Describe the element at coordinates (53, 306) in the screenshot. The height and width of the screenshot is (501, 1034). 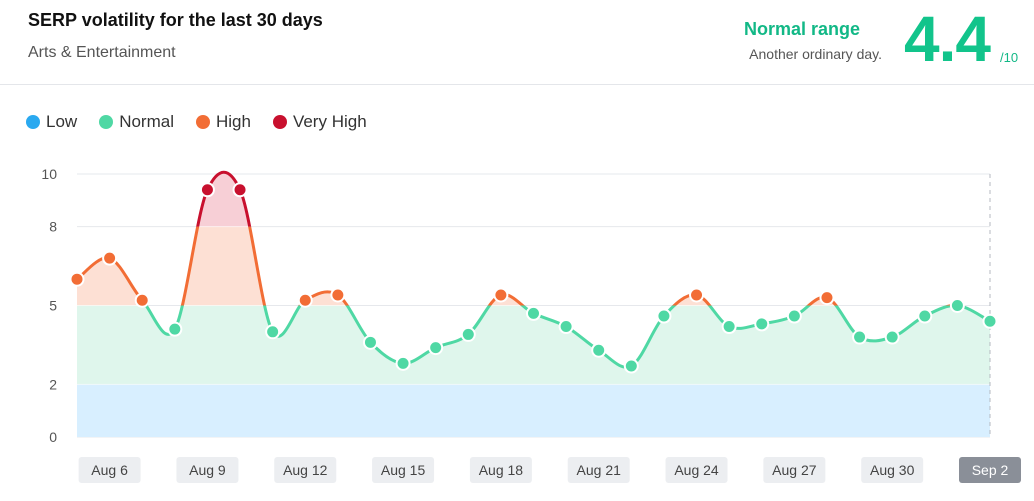
I see `y-tick-label: 5` at that location.